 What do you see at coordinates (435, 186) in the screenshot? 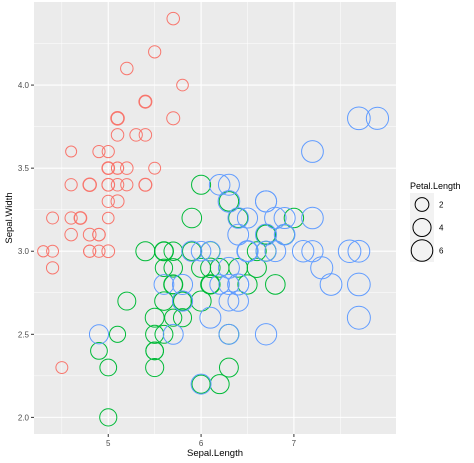
I see `legend-title: Petal.Length` at bounding box center [435, 186].